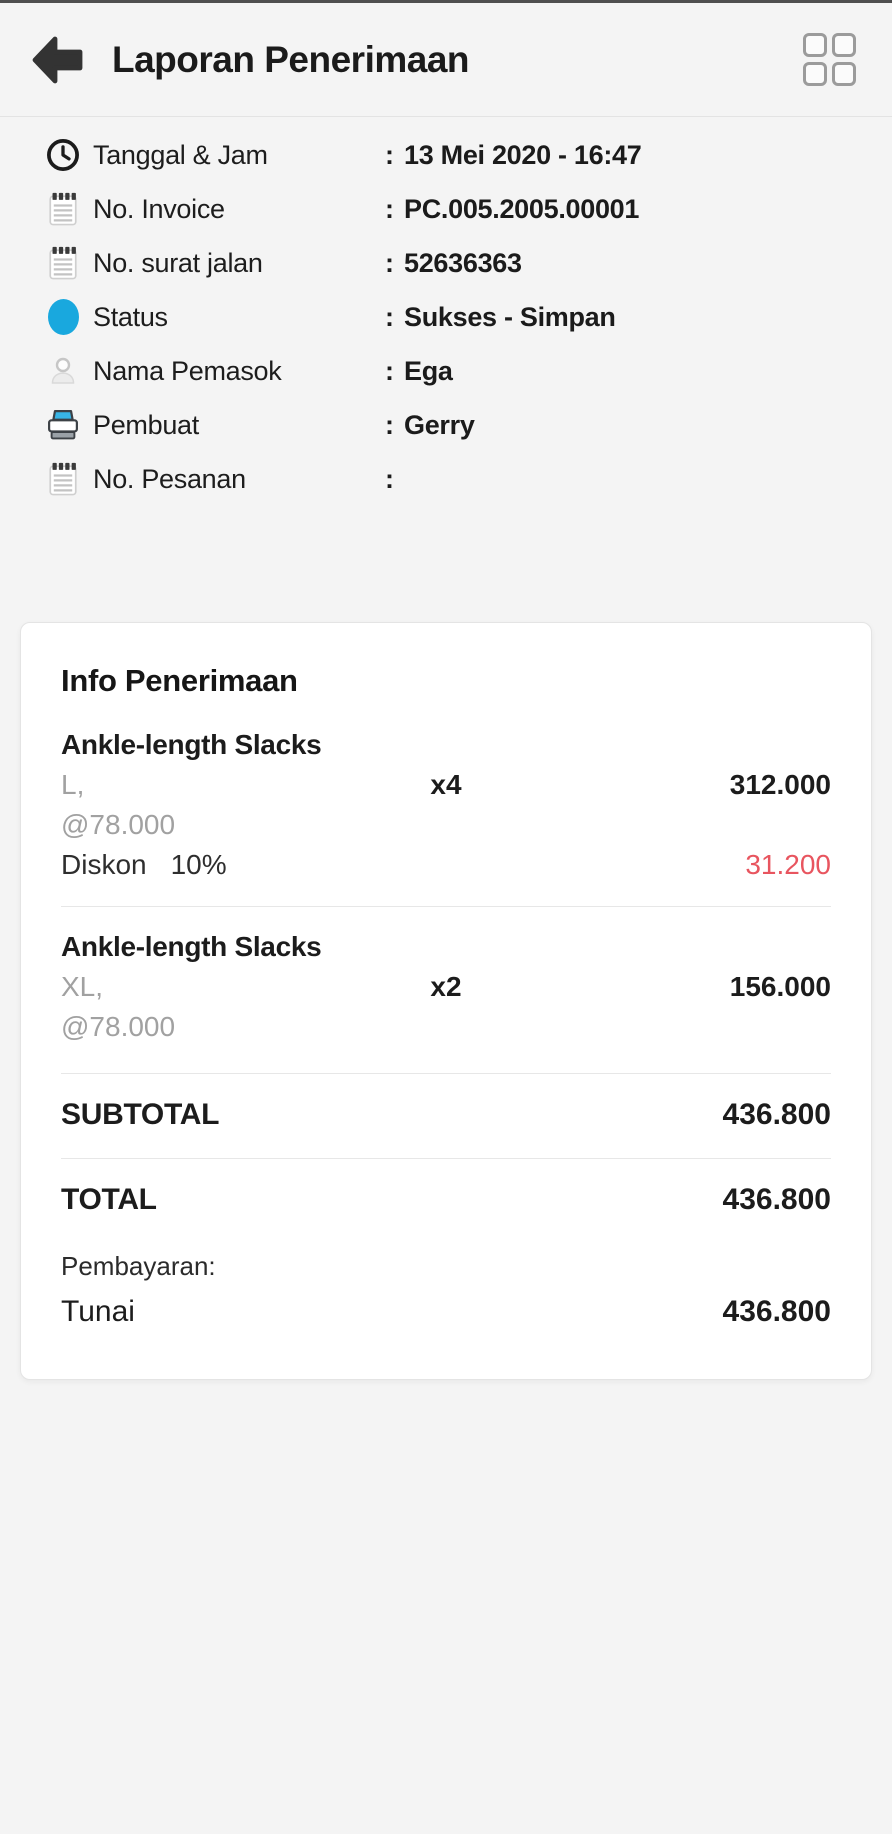  What do you see at coordinates (82, 986) in the screenshot?
I see `item-variant: XL,` at bounding box center [82, 986].